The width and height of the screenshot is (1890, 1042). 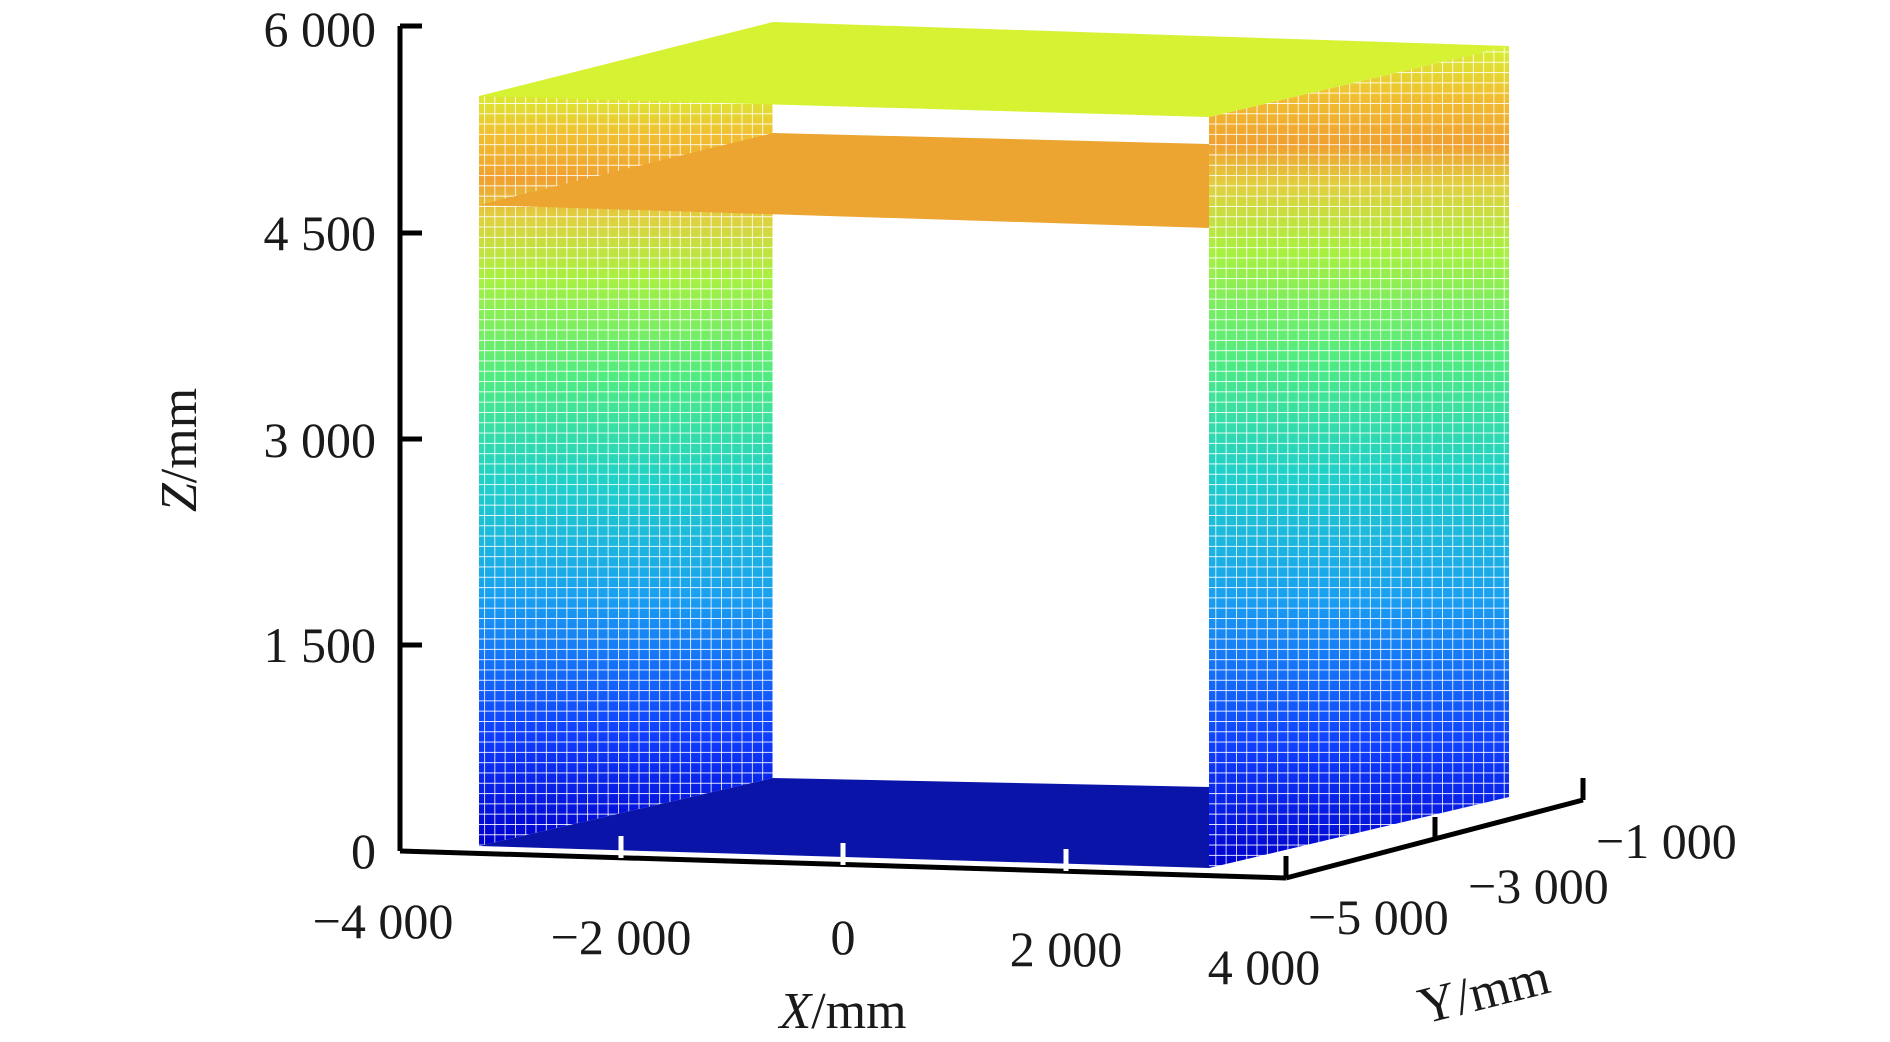 What do you see at coordinates (383, 921) in the screenshot?
I see `x-tick-label-minus4000: −4 000` at bounding box center [383, 921].